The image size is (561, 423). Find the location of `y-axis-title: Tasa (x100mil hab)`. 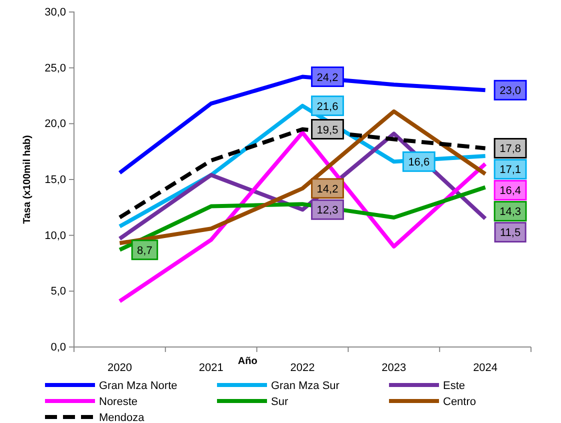

y-axis-title: Tasa (x100mil hab) is located at coordinates (27, 179).